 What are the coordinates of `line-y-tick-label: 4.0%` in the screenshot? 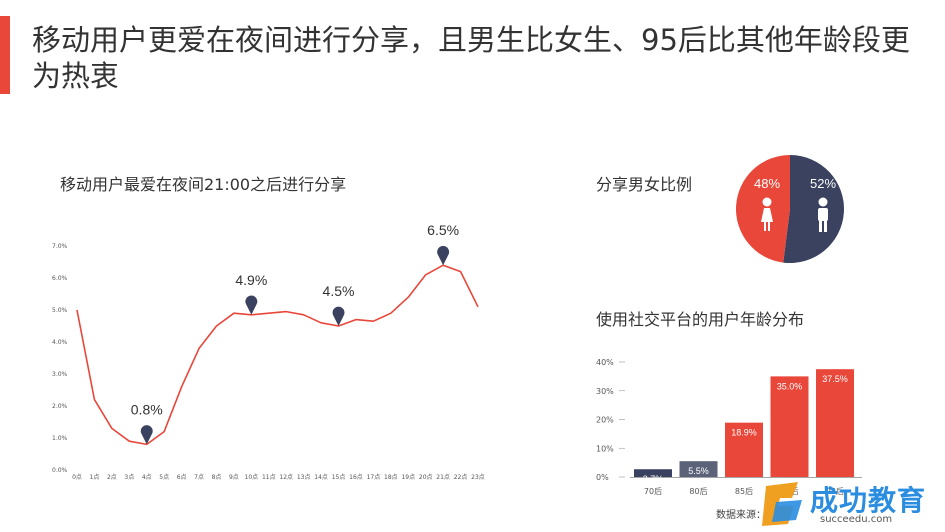 It's located at (60, 342).